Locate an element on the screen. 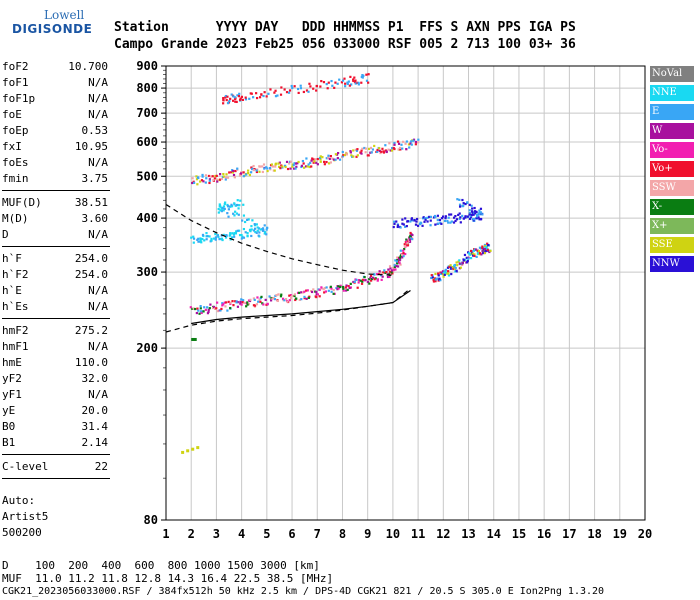 The width and height of the screenshot is (700, 600). param-row-fxi: fxI 10.95 is located at coordinates (55, 148).